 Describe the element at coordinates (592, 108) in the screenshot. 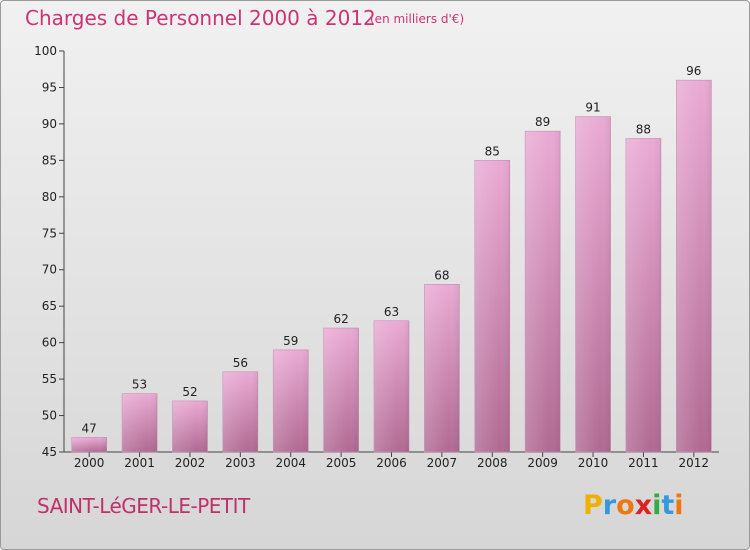

I see `data-label: 91` at that location.